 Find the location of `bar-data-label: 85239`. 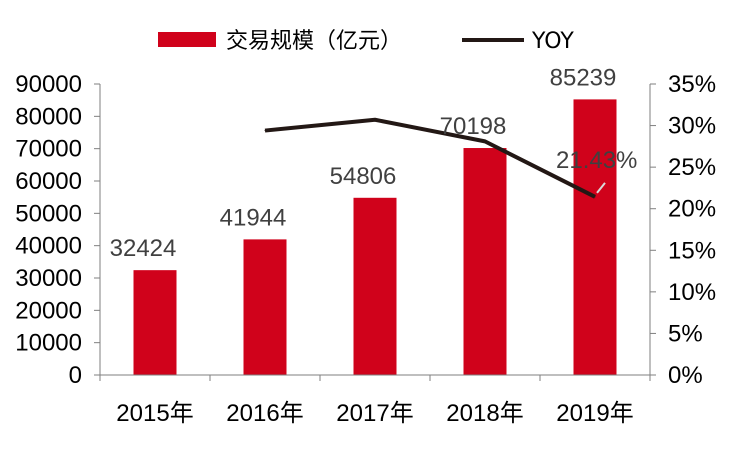

bar-data-label: 85239 is located at coordinates (583, 77).